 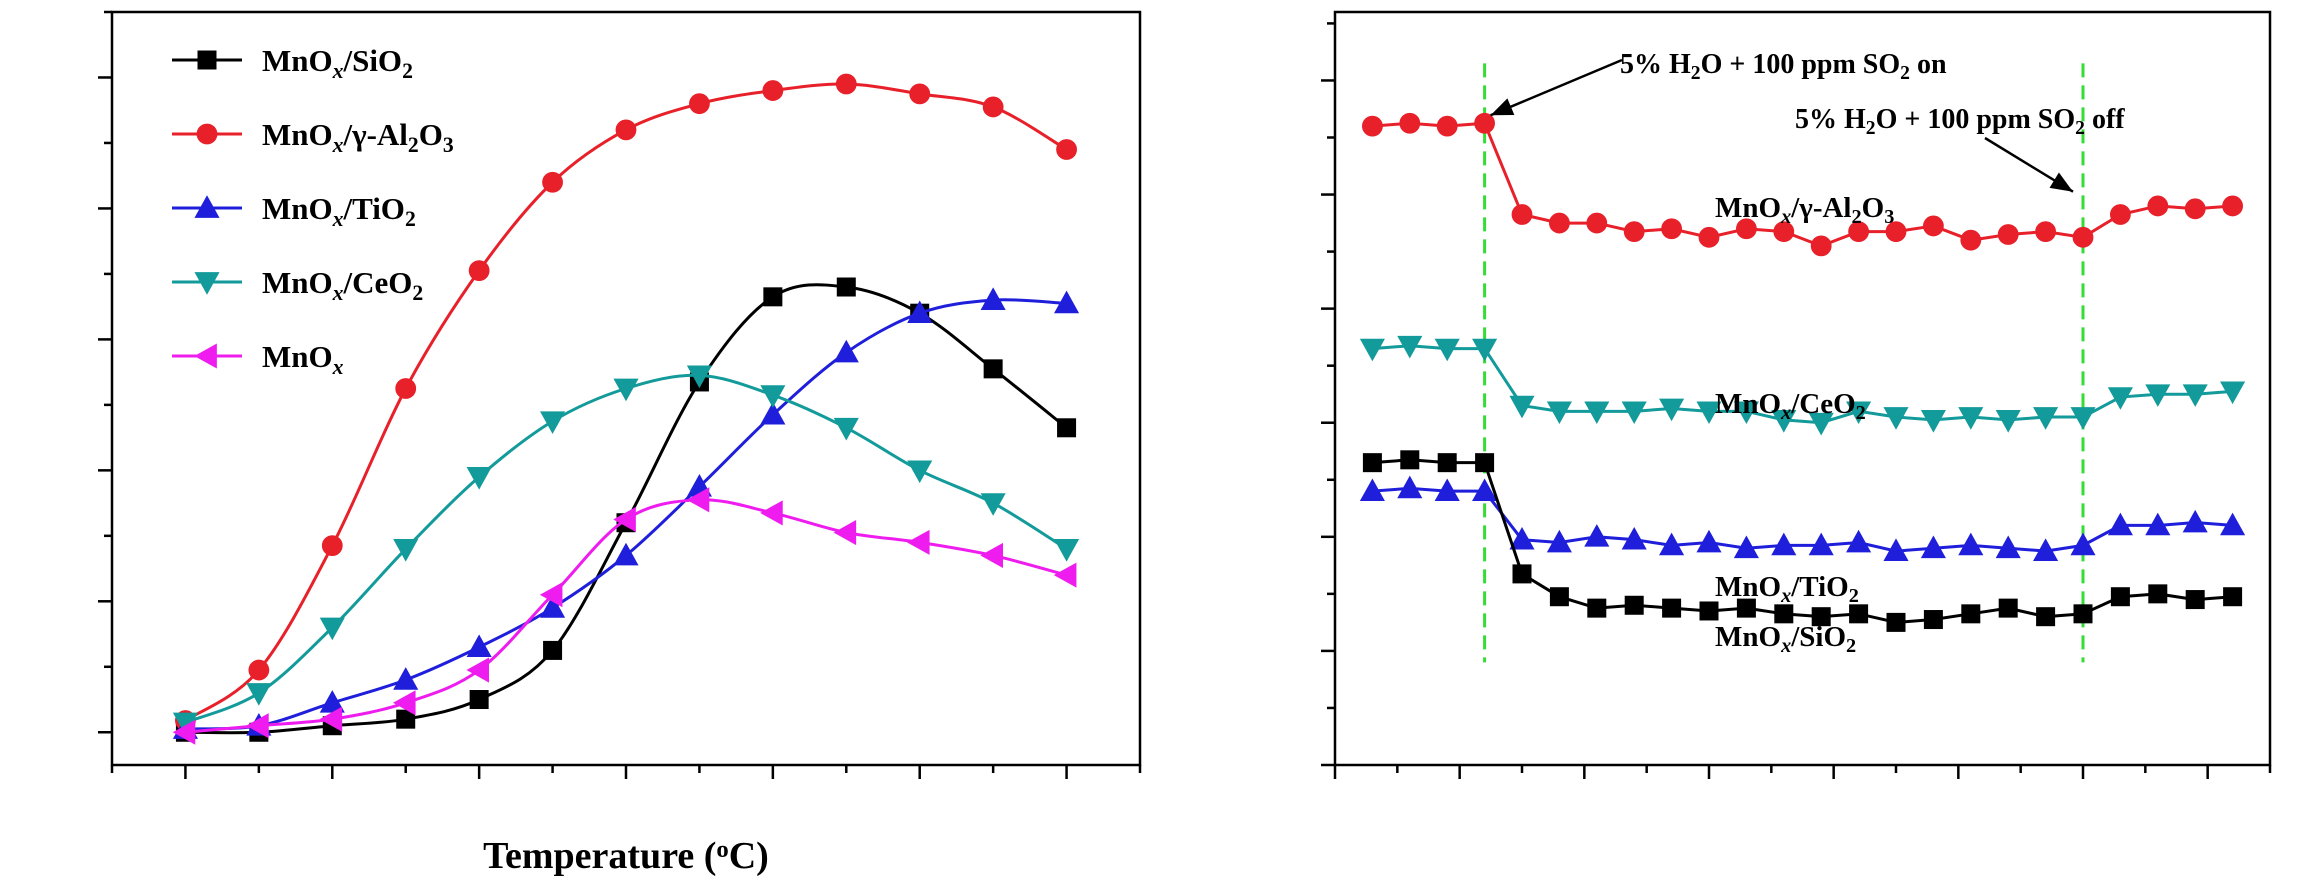 I want to click on legend-label: MnOx, so click(x=303, y=359).